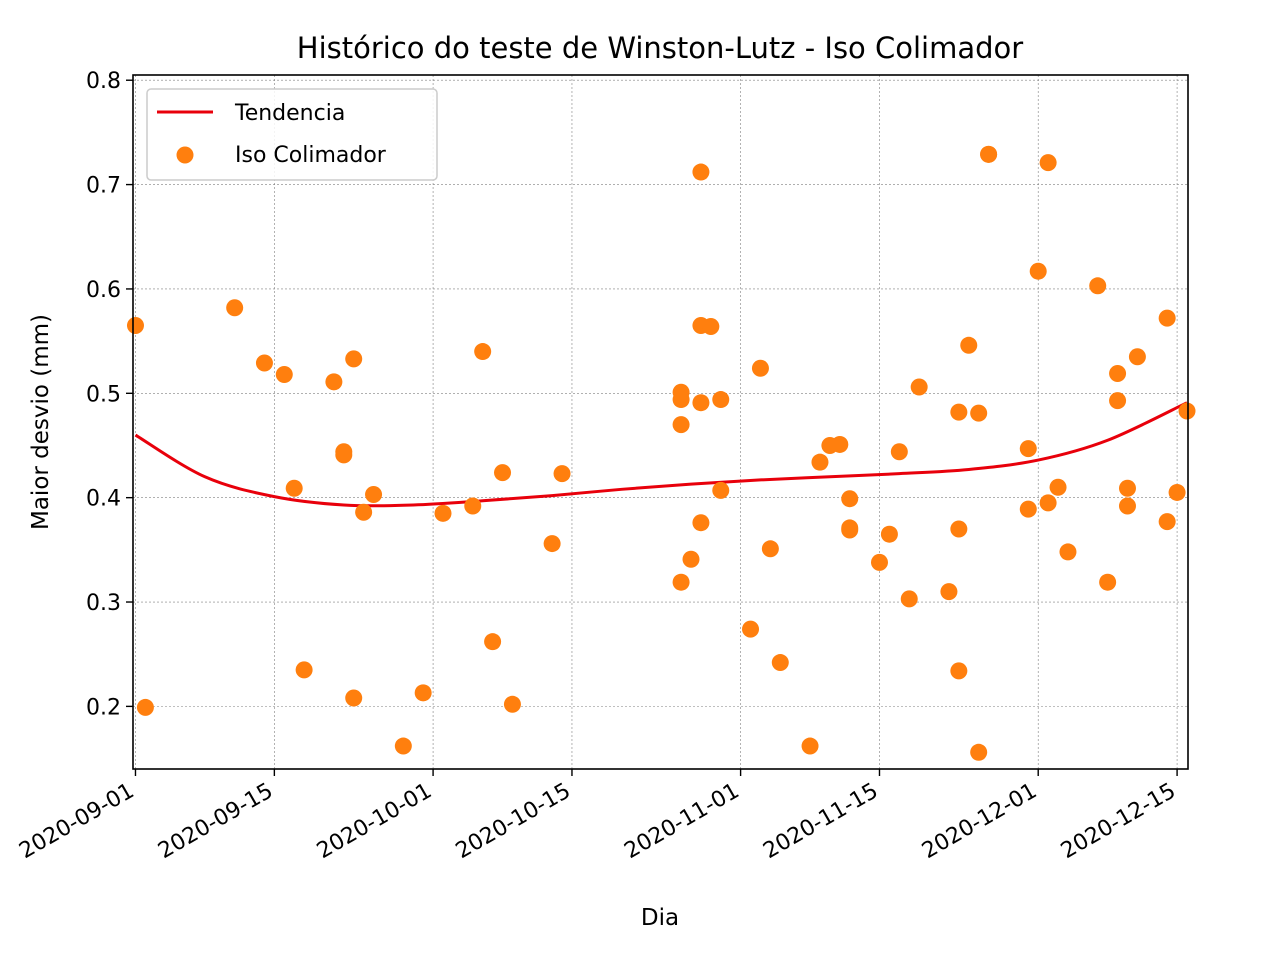  What do you see at coordinates (103, 499) in the screenshot?
I see `y-tick-label: 0.4` at bounding box center [103, 499].